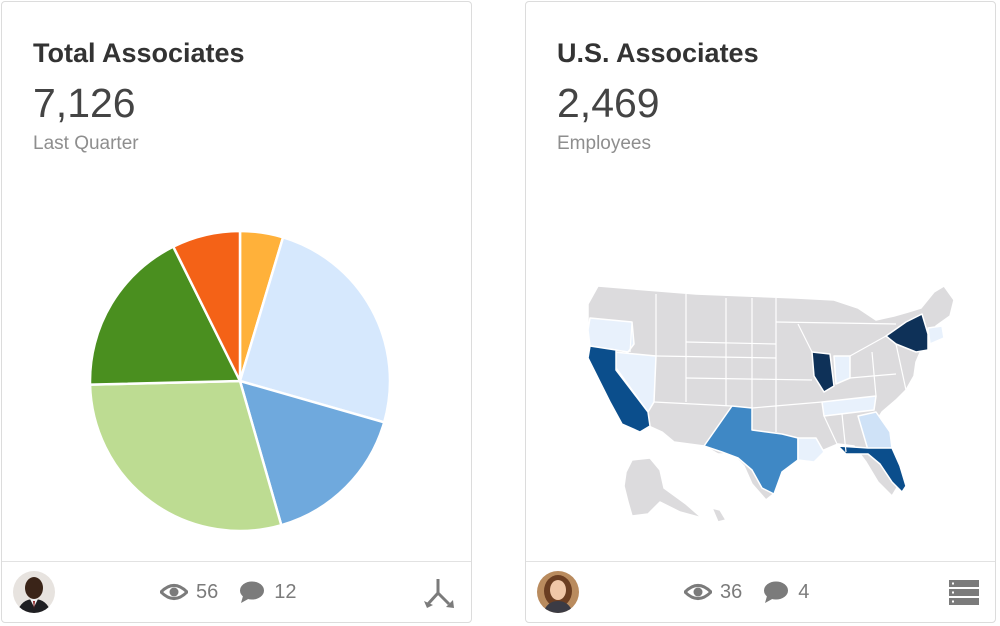 The image size is (1000, 626). What do you see at coordinates (823, 372) in the screenshot?
I see `illinois` at bounding box center [823, 372].